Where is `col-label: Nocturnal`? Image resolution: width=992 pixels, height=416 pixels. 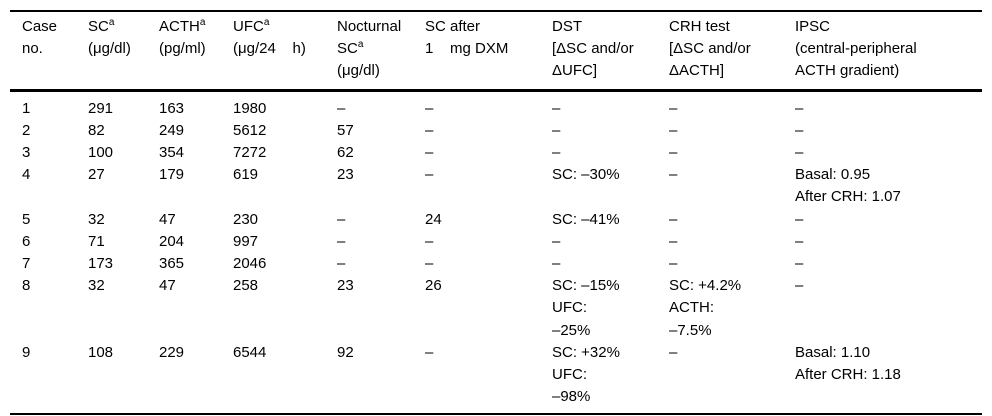 col-label: Nocturnal is located at coordinates (369, 26).